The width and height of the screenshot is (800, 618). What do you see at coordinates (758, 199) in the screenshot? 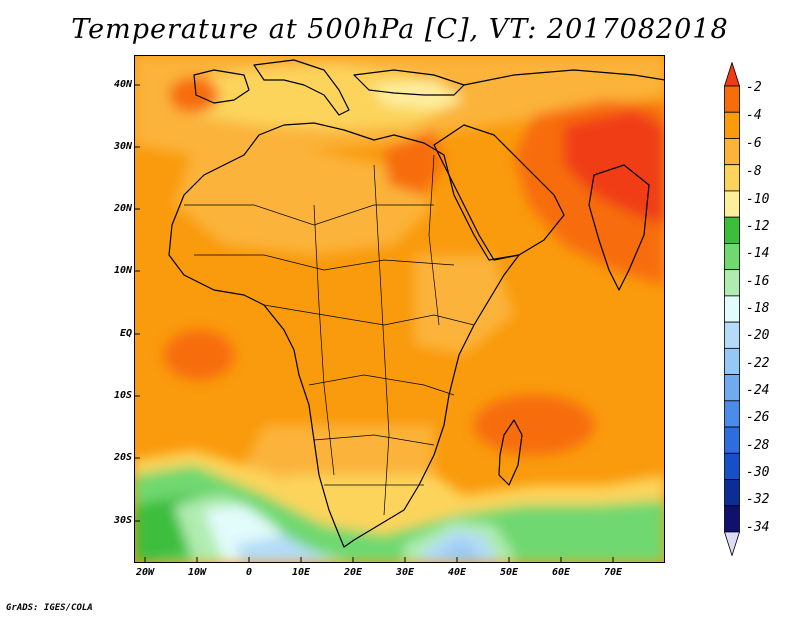
I see `colorbar-label: -10` at bounding box center [758, 199].